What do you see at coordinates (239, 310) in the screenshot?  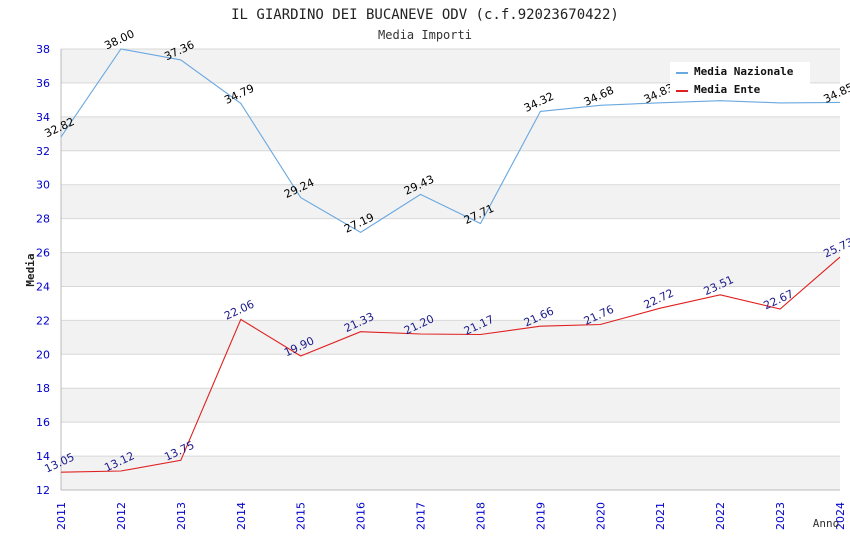 I see `data-label: 22.06` at bounding box center [239, 310].